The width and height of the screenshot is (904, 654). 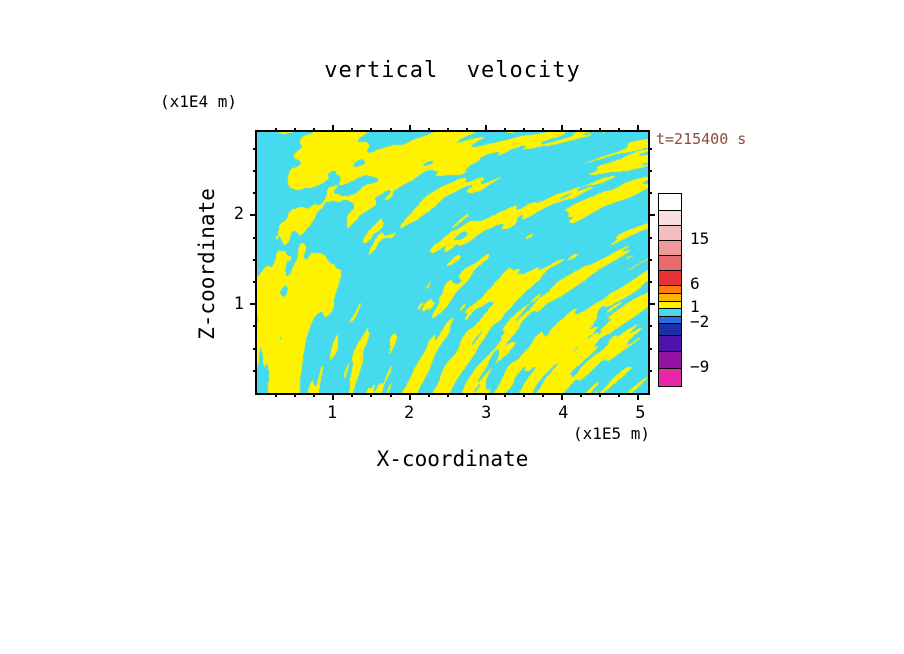 I want to click on colorbar-tick-label: 15, so click(x=700, y=239).